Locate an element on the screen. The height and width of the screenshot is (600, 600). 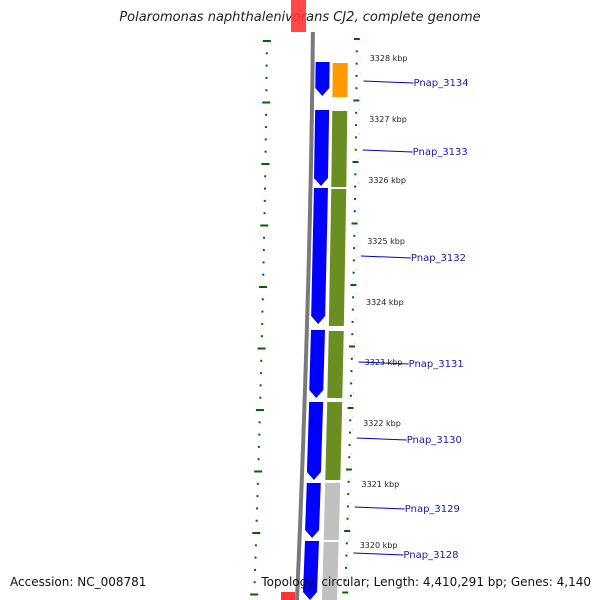
kbp-tick-label: 3321 kbp is located at coordinates (380, 484).